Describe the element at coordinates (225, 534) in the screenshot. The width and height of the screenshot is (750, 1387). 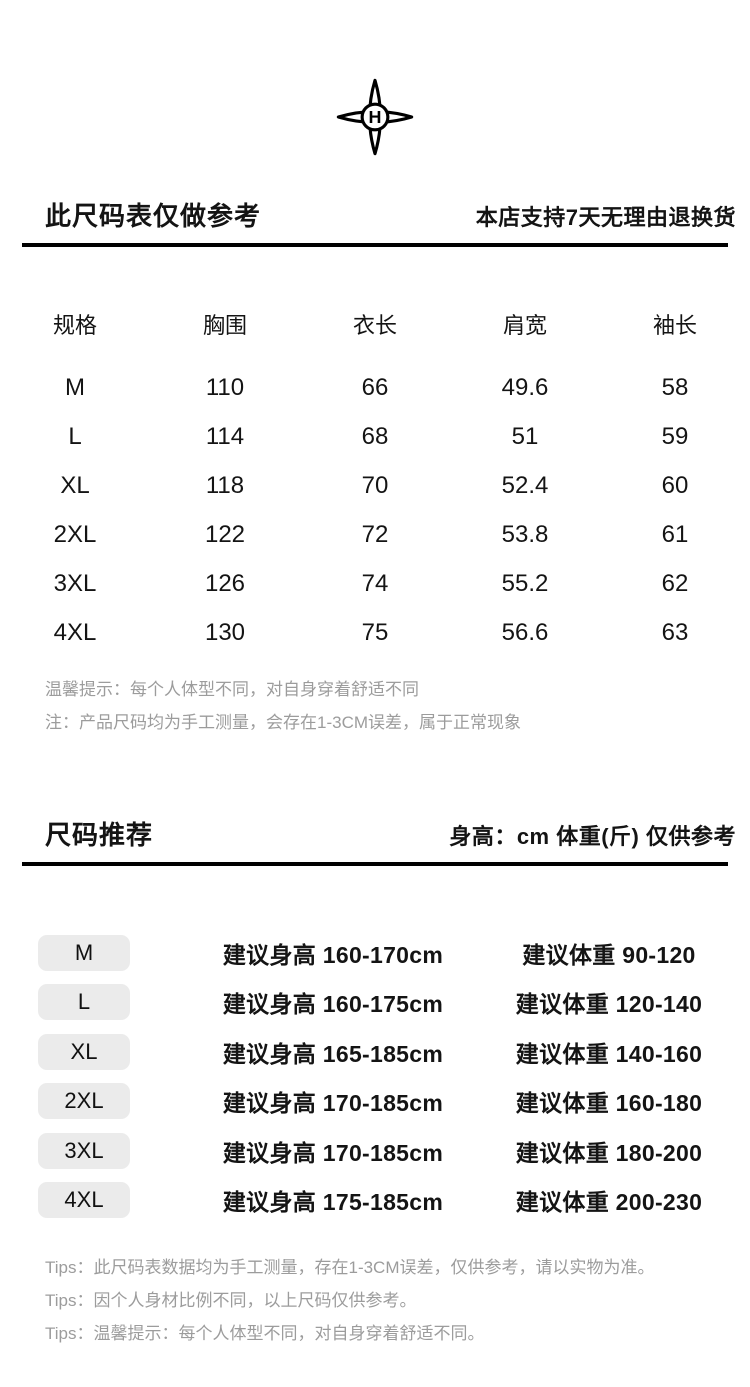
I see `chest-value: 122` at that location.